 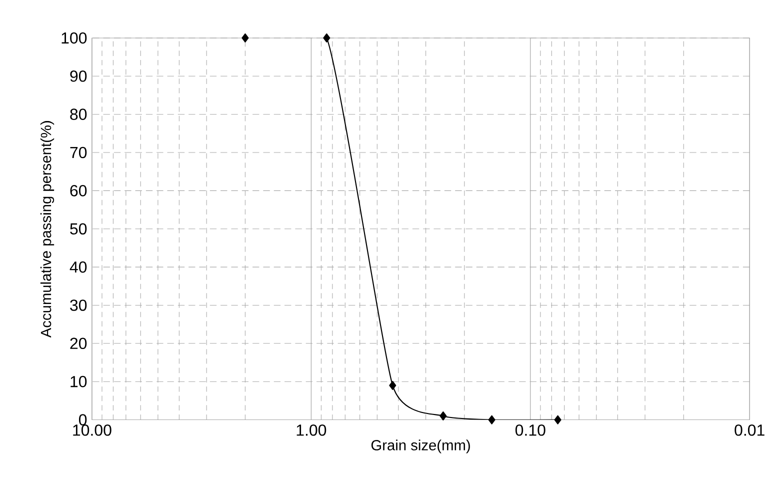 What do you see at coordinates (749, 430) in the screenshot?
I see `x-tick-label: 0.01` at bounding box center [749, 430].